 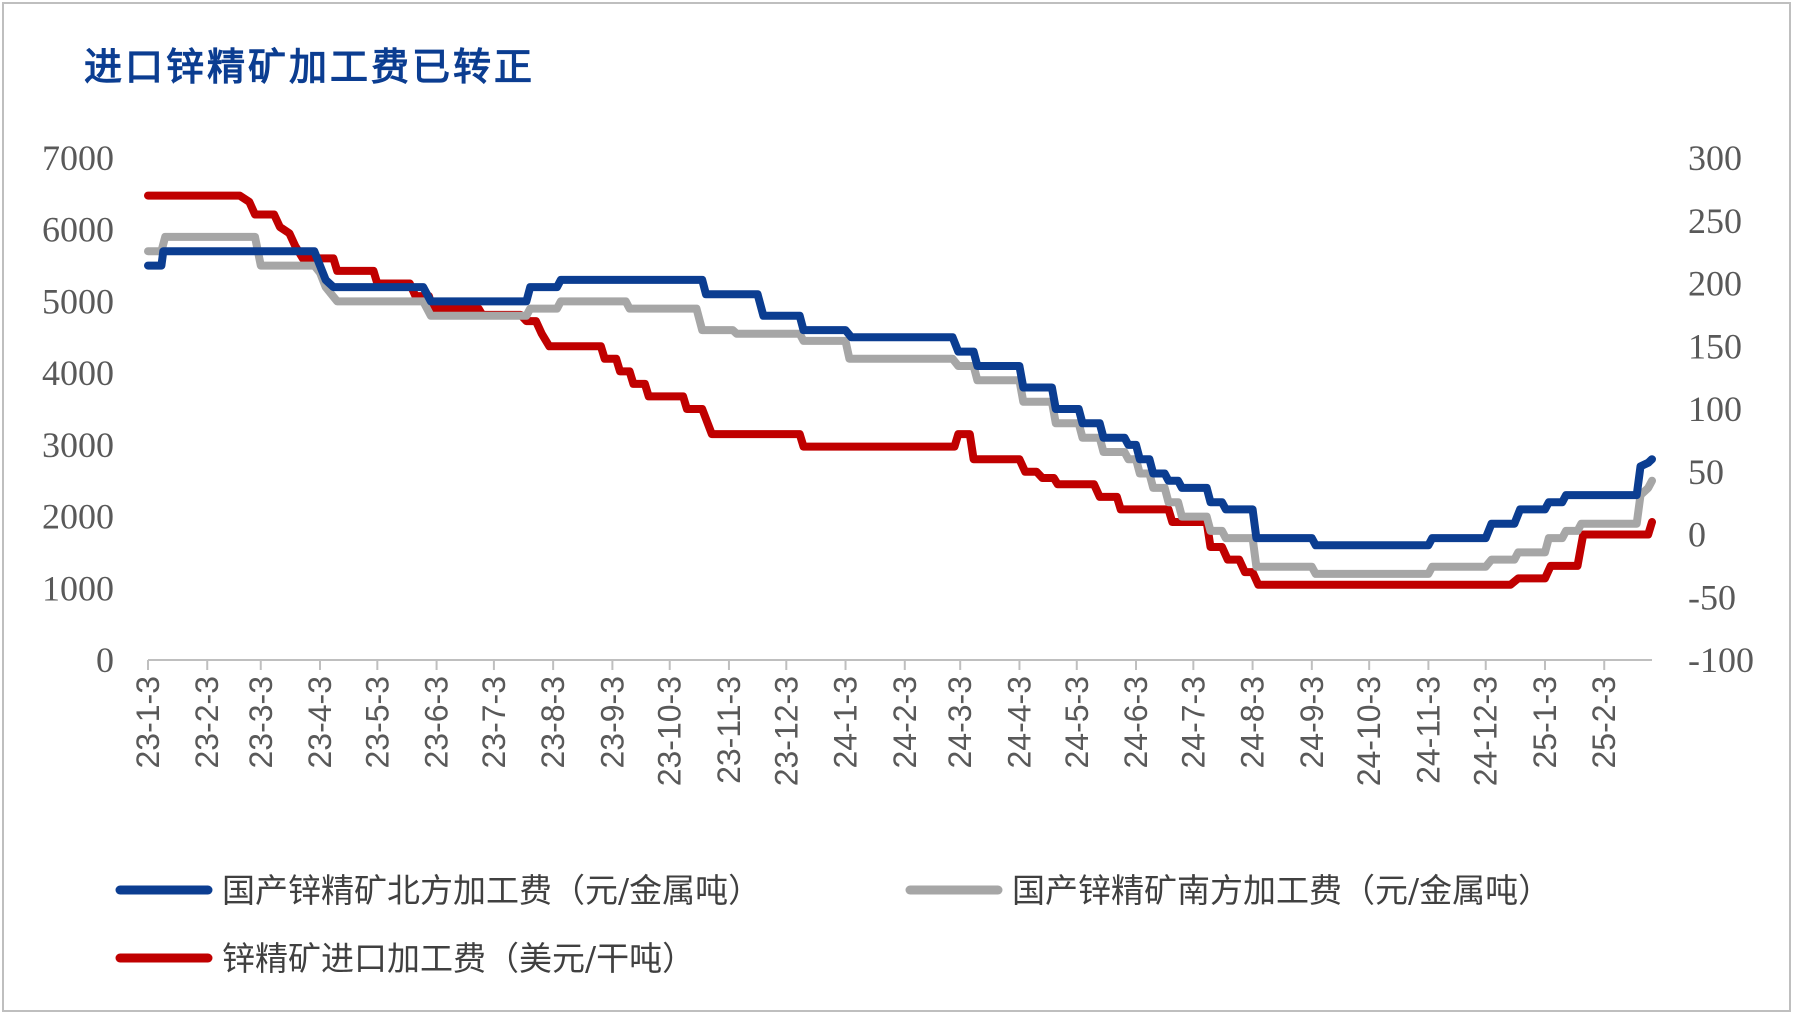 What do you see at coordinates (1604, 722) in the screenshot?
I see `x-tick-label: 25-2-3` at bounding box center [1604, 722].